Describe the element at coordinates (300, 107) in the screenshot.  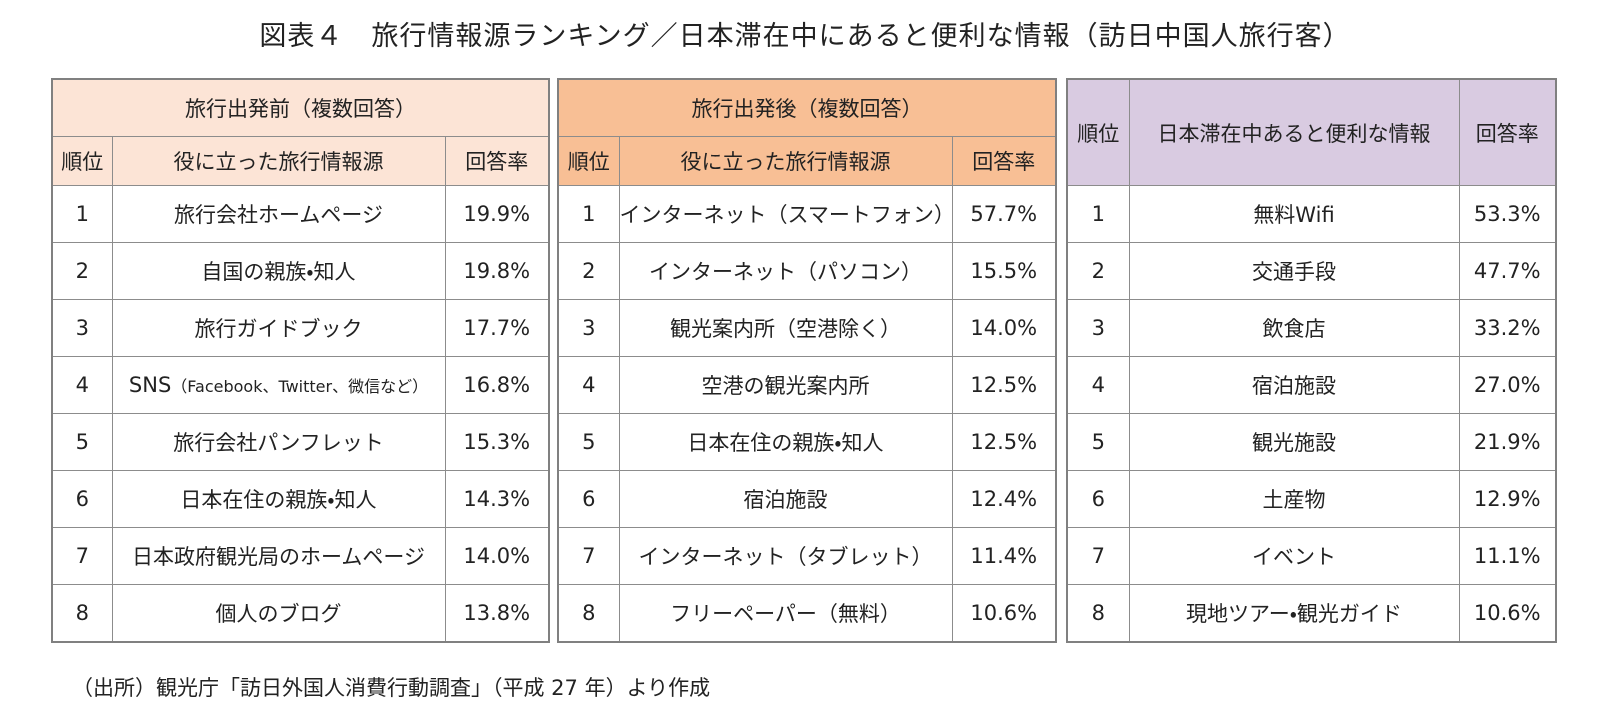
I see `group-header: 旅行出発前（複数回答）` at that location.